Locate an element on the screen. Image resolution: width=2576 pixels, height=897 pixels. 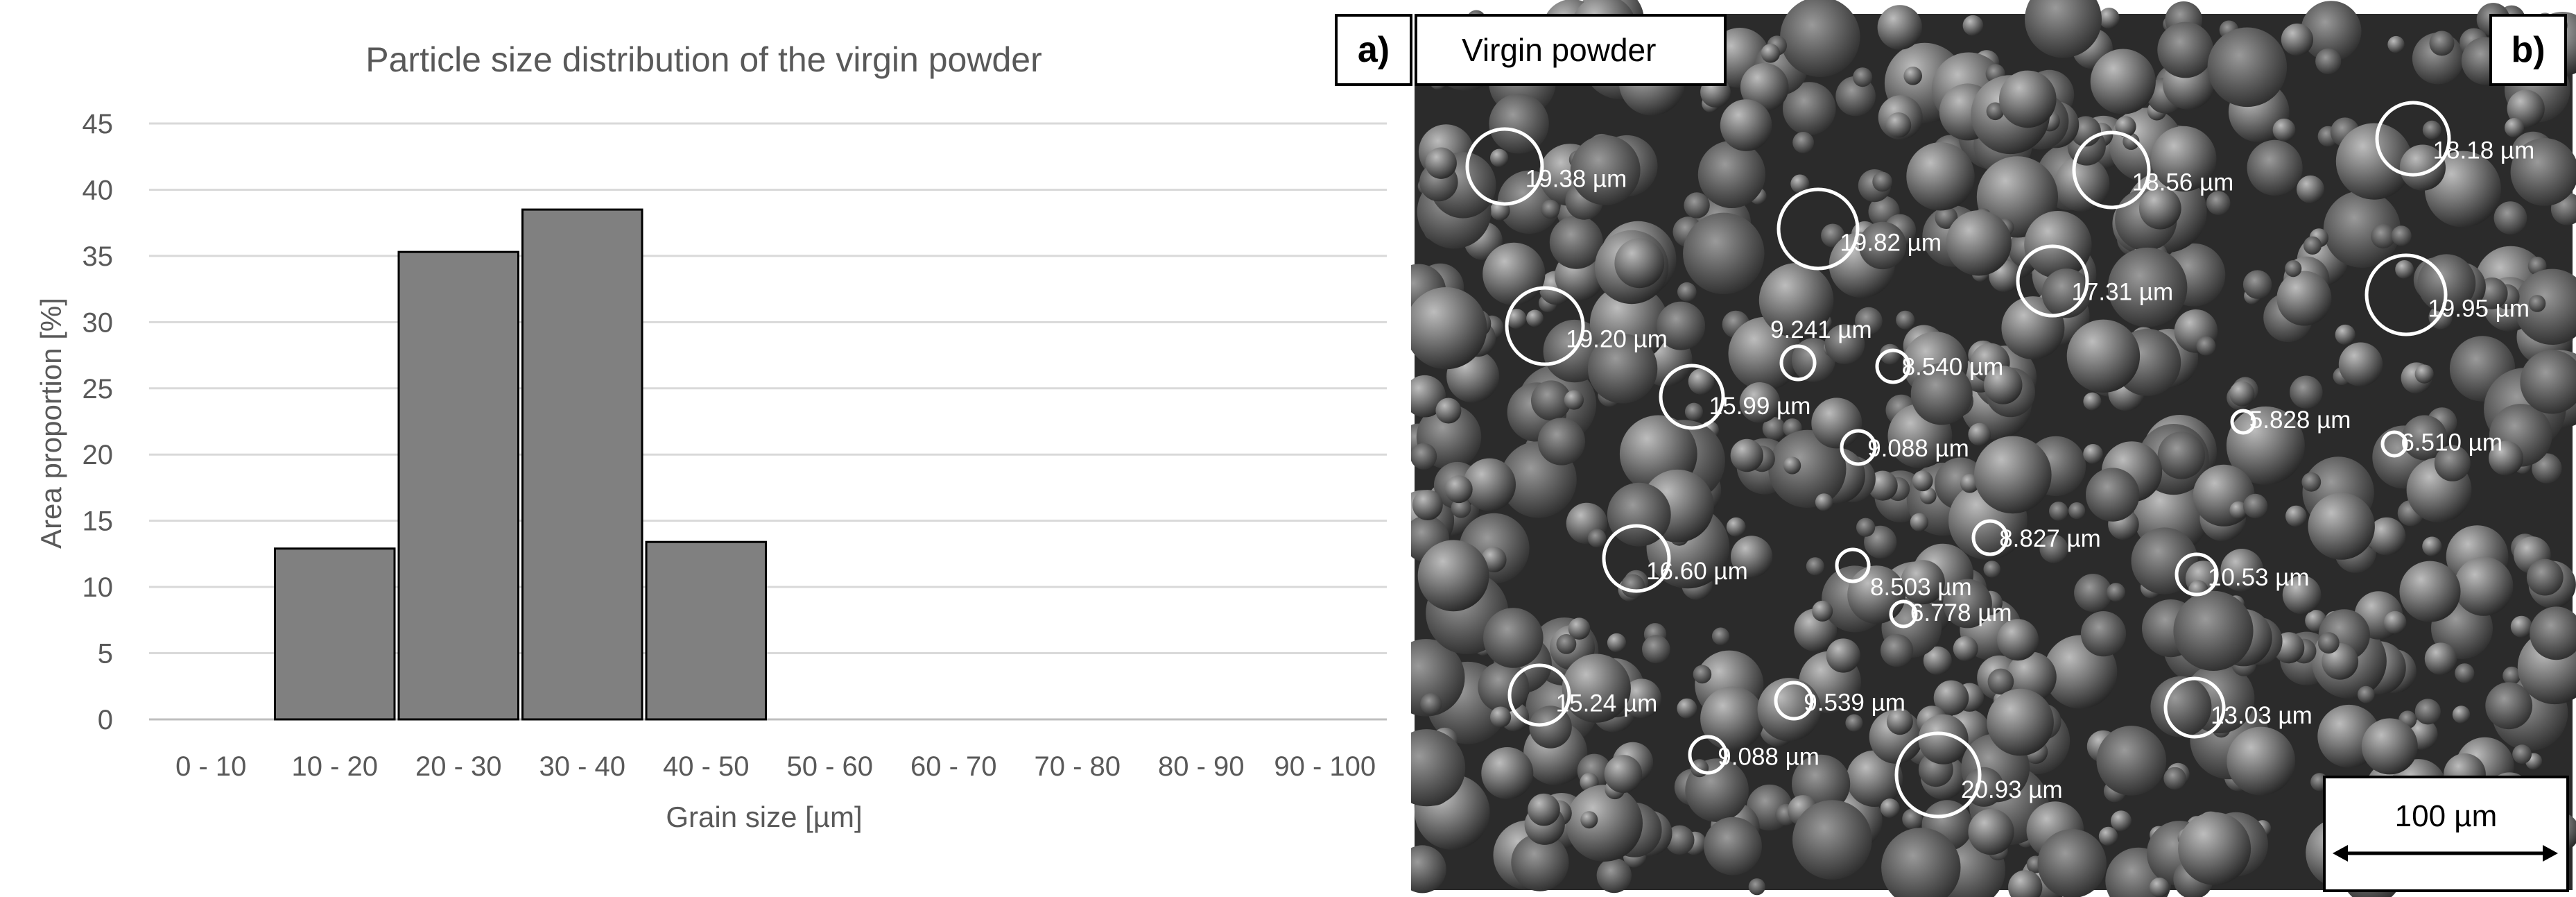
measurement-label: 15.99 µm is located at coordinates (1760, 406).